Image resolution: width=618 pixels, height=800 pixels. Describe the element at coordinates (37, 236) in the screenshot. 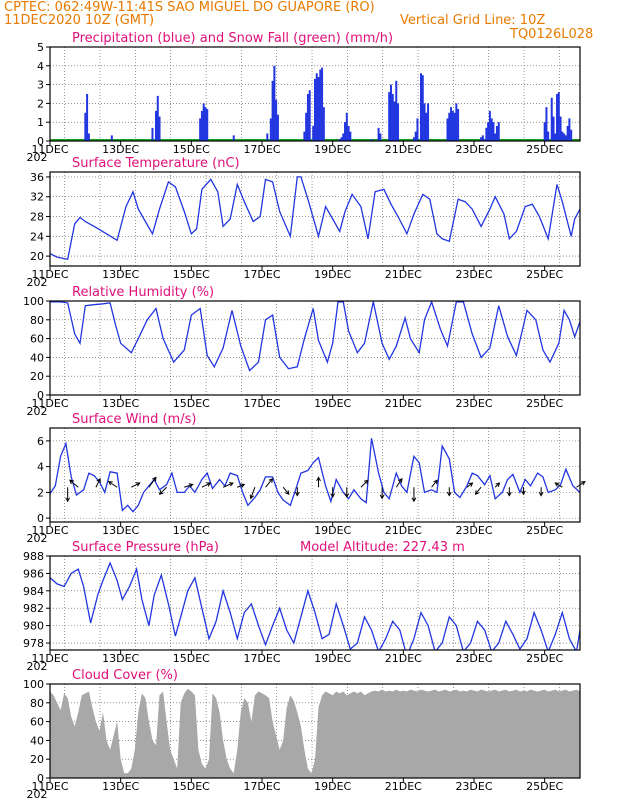

I see `y-tick-label: 24` at that location.